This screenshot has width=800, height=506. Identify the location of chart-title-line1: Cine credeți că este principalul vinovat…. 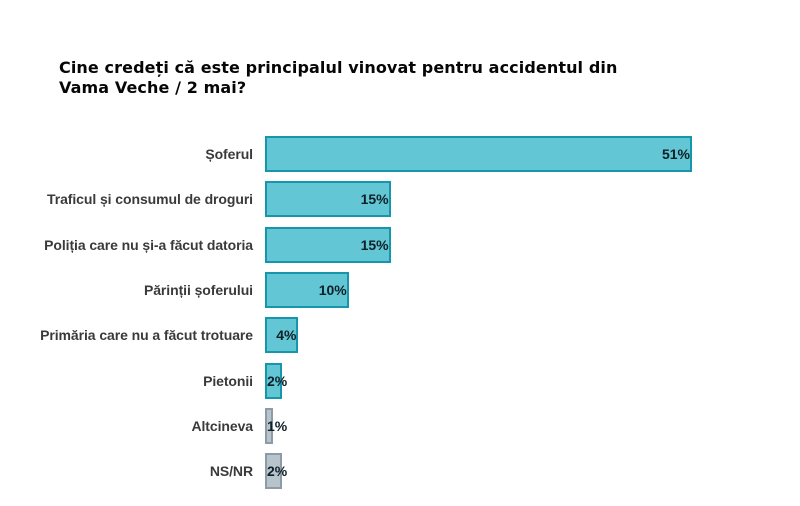
(338, 67).